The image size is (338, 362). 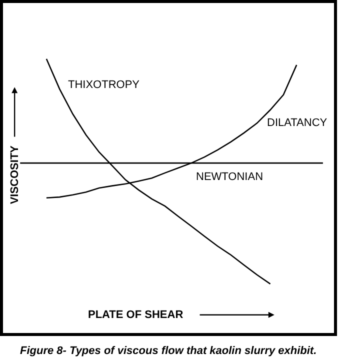 What do you see at coordinates (136, 315) in the screenshot?
I see `x-axis-title: PLATE OF SHEAR` at bounding box center [136, 315].